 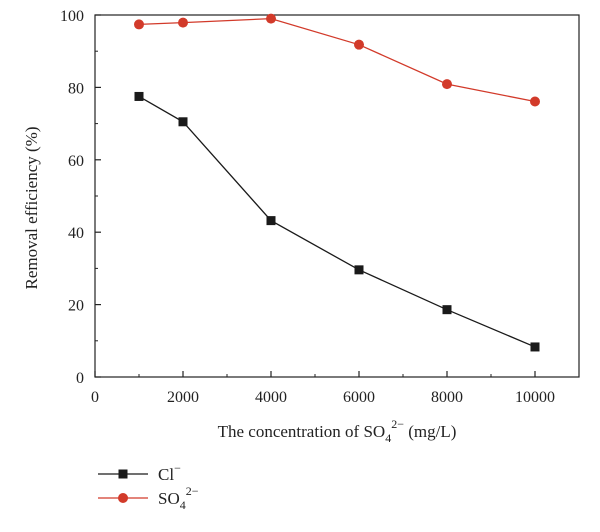 I want to click on legend-label: Cl−, so click(x=169, y=472).